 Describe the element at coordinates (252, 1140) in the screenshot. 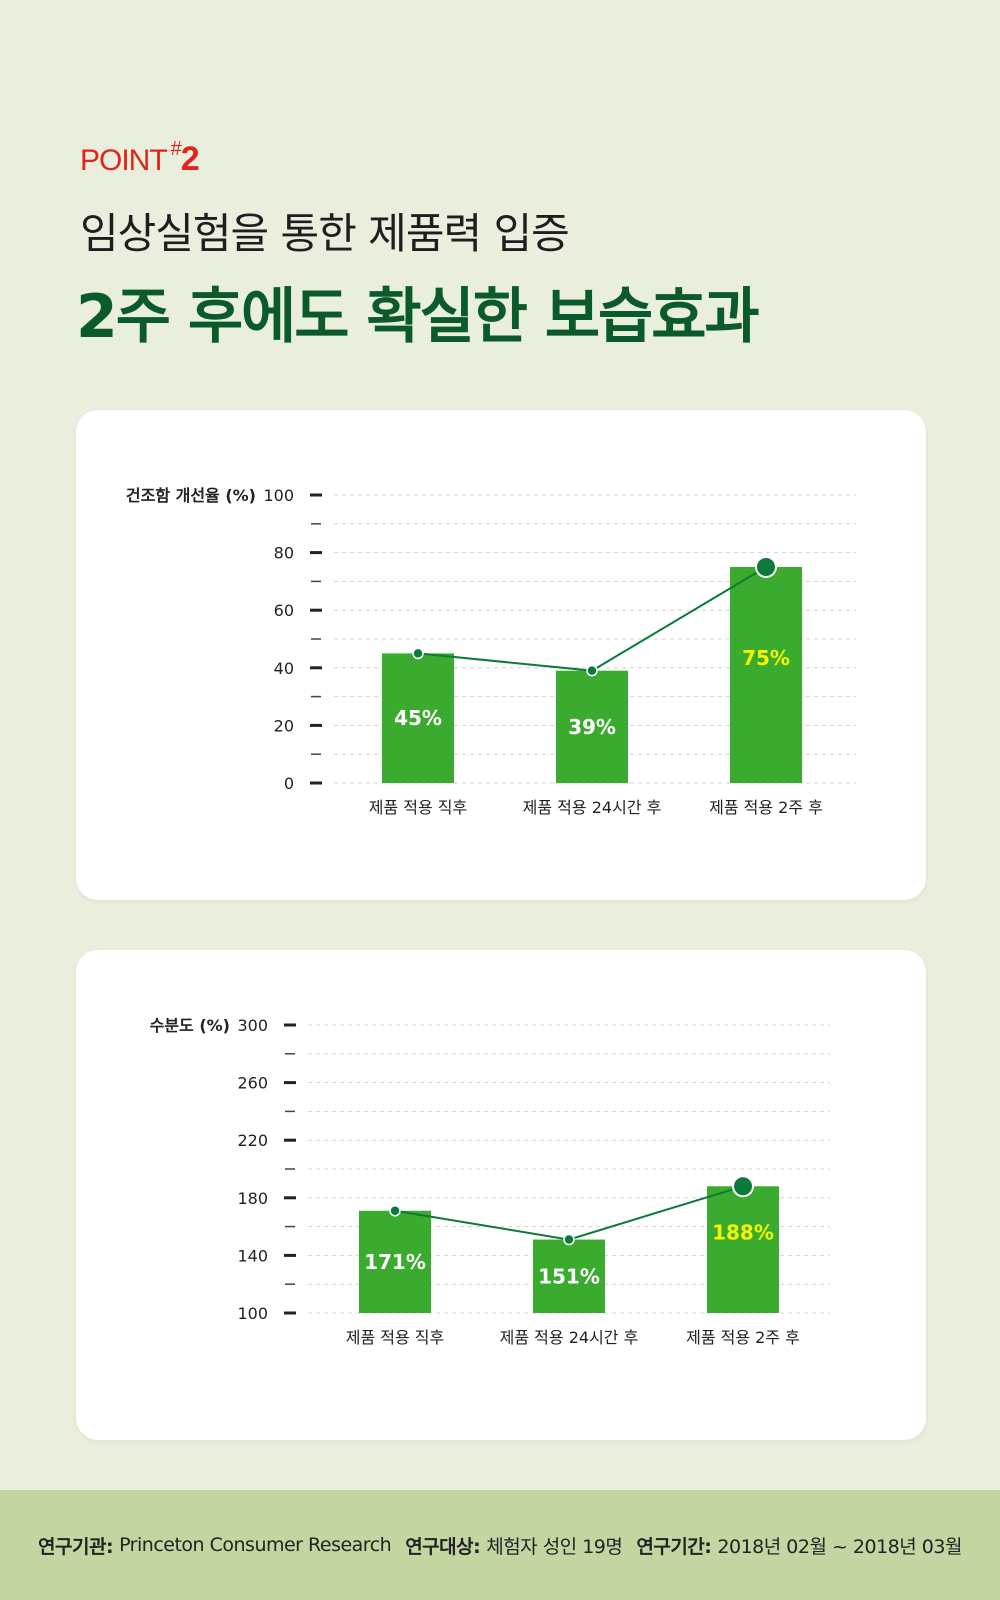

I see `y-tick-label: 220` at that location.